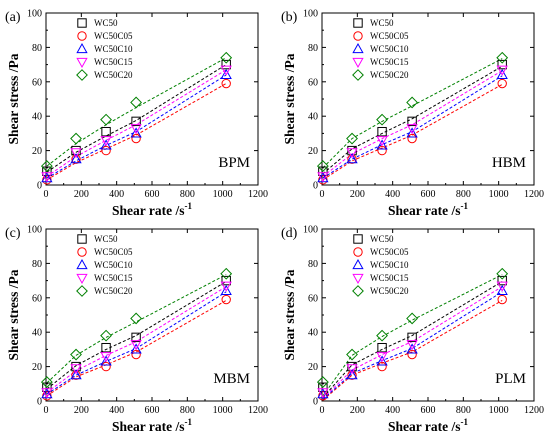 The height and width of the screenshot is (435, 550). What do you see at coordinates (382, 23) in the screenshot?
I see `legend-label: WC50` at bounding box center [382, 23].